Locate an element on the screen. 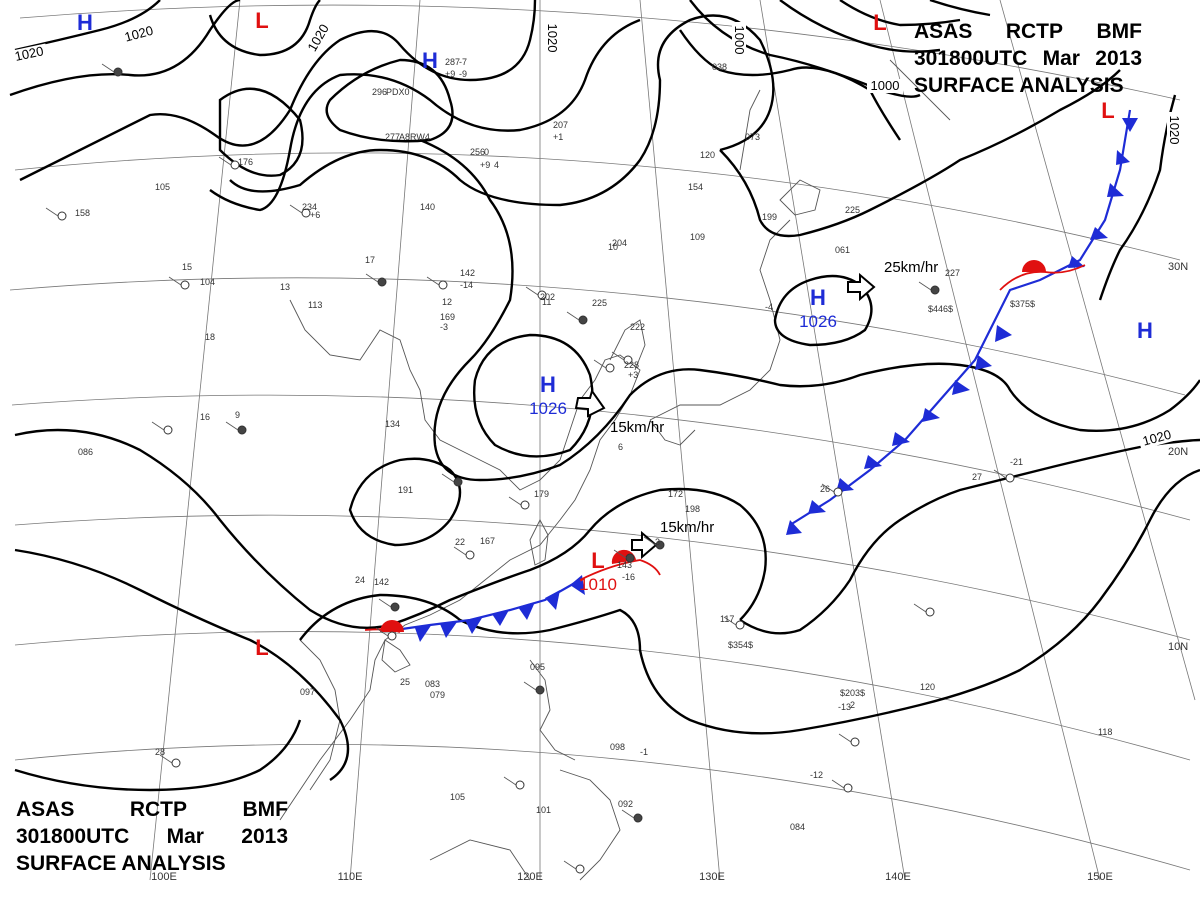 This screenshot has height=900, width=1200. station-value: 134 is located at coordinates (392, 424).